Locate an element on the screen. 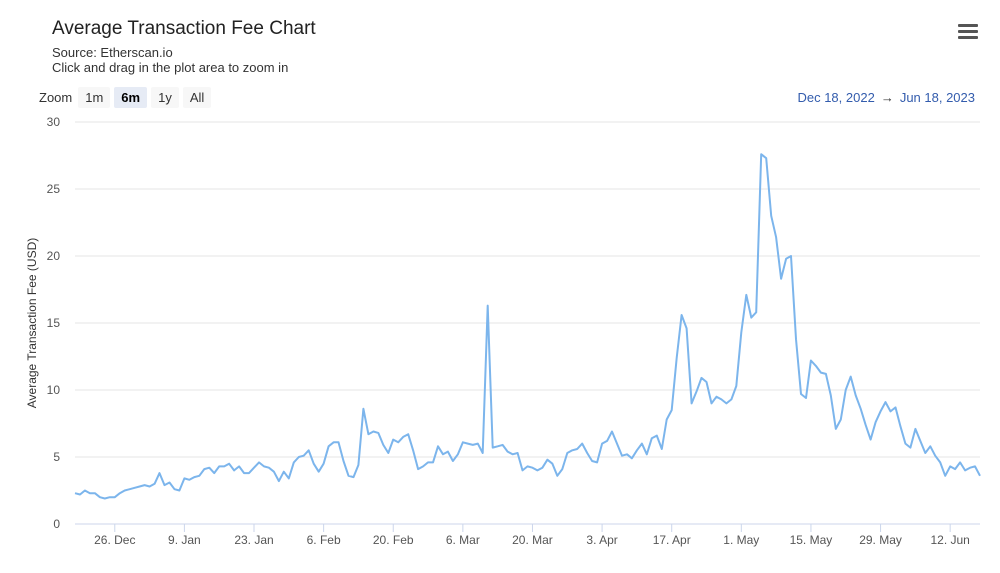 The height and width of the screenshot is (573, 1000). y-tick-label: 10 is located at coordinates (54, 390).